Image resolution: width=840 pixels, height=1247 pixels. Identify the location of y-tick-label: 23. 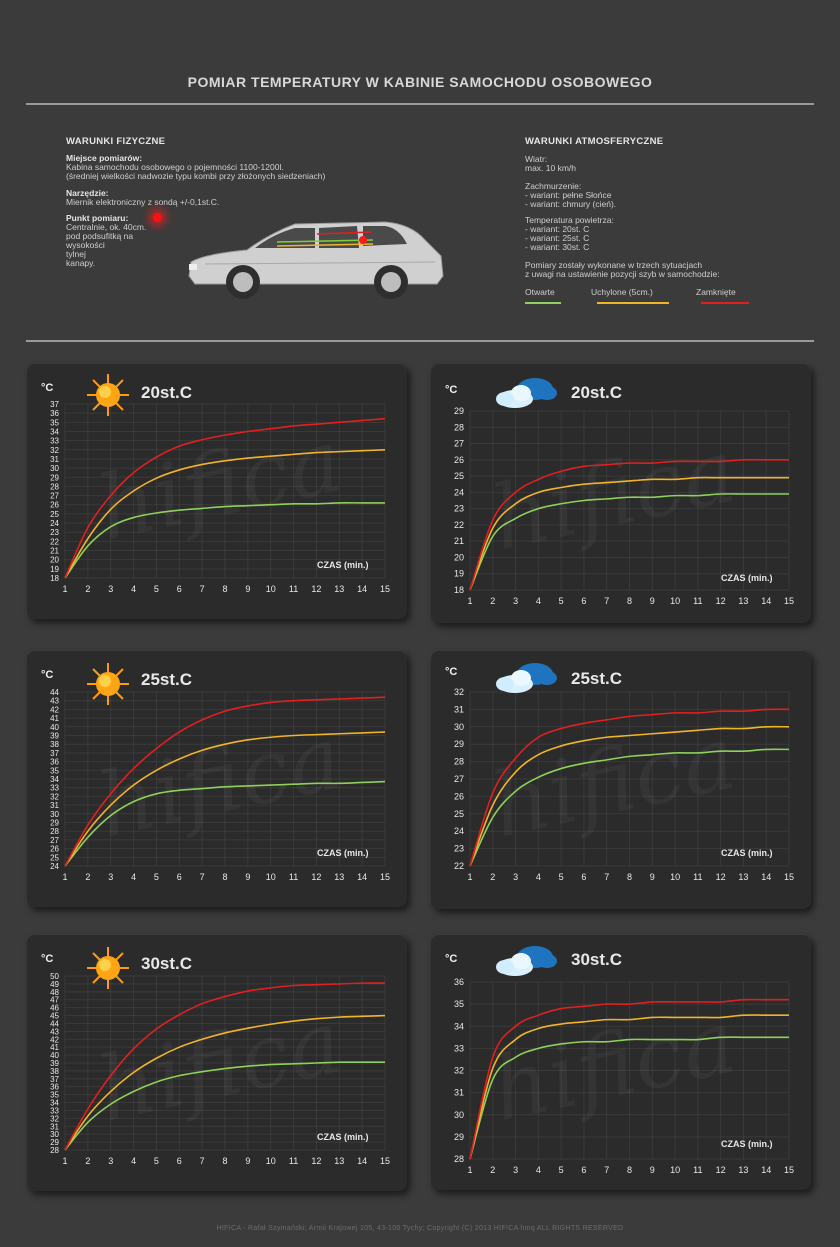
(459, 509).